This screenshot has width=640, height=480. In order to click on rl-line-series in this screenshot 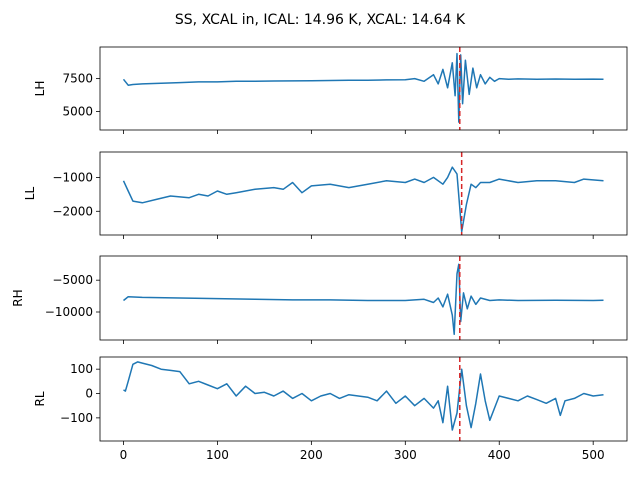, I will do `click(363, 396)`.